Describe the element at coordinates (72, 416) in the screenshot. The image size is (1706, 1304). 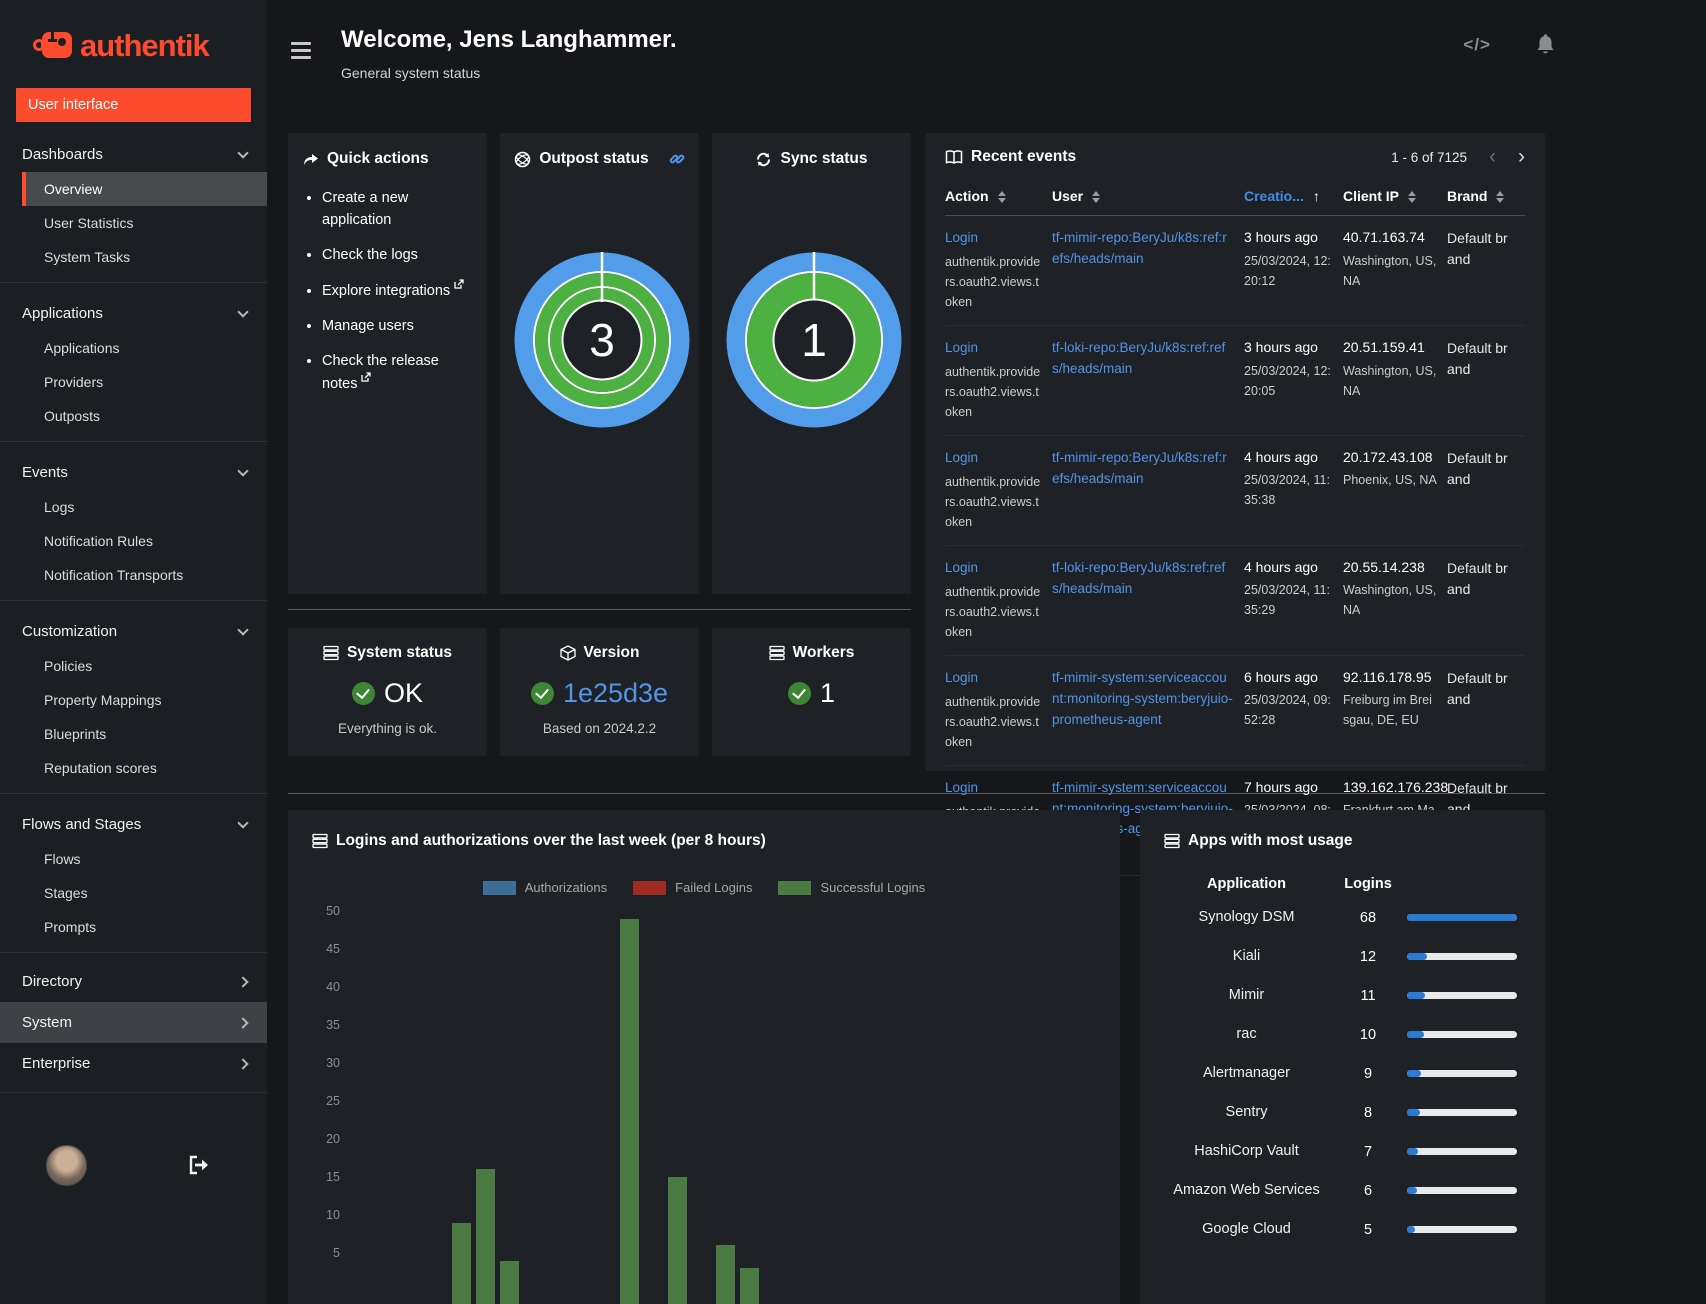
I see `sidebar-item-outposts: Outposts` at that location.